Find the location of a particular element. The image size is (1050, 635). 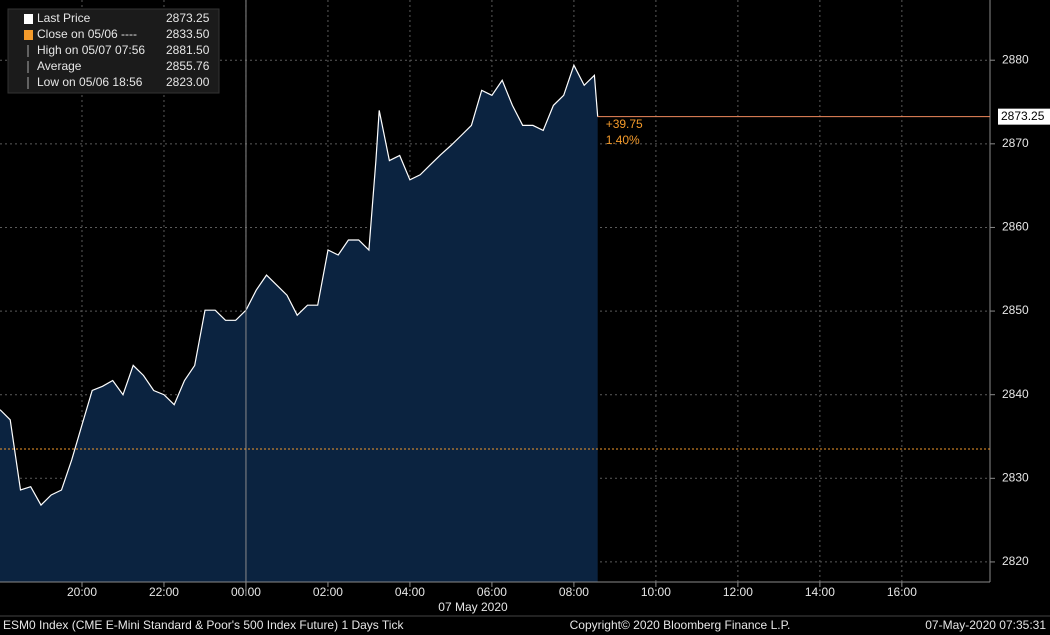

date-label: 07 May 2020 is located at coordinates (473, 607).